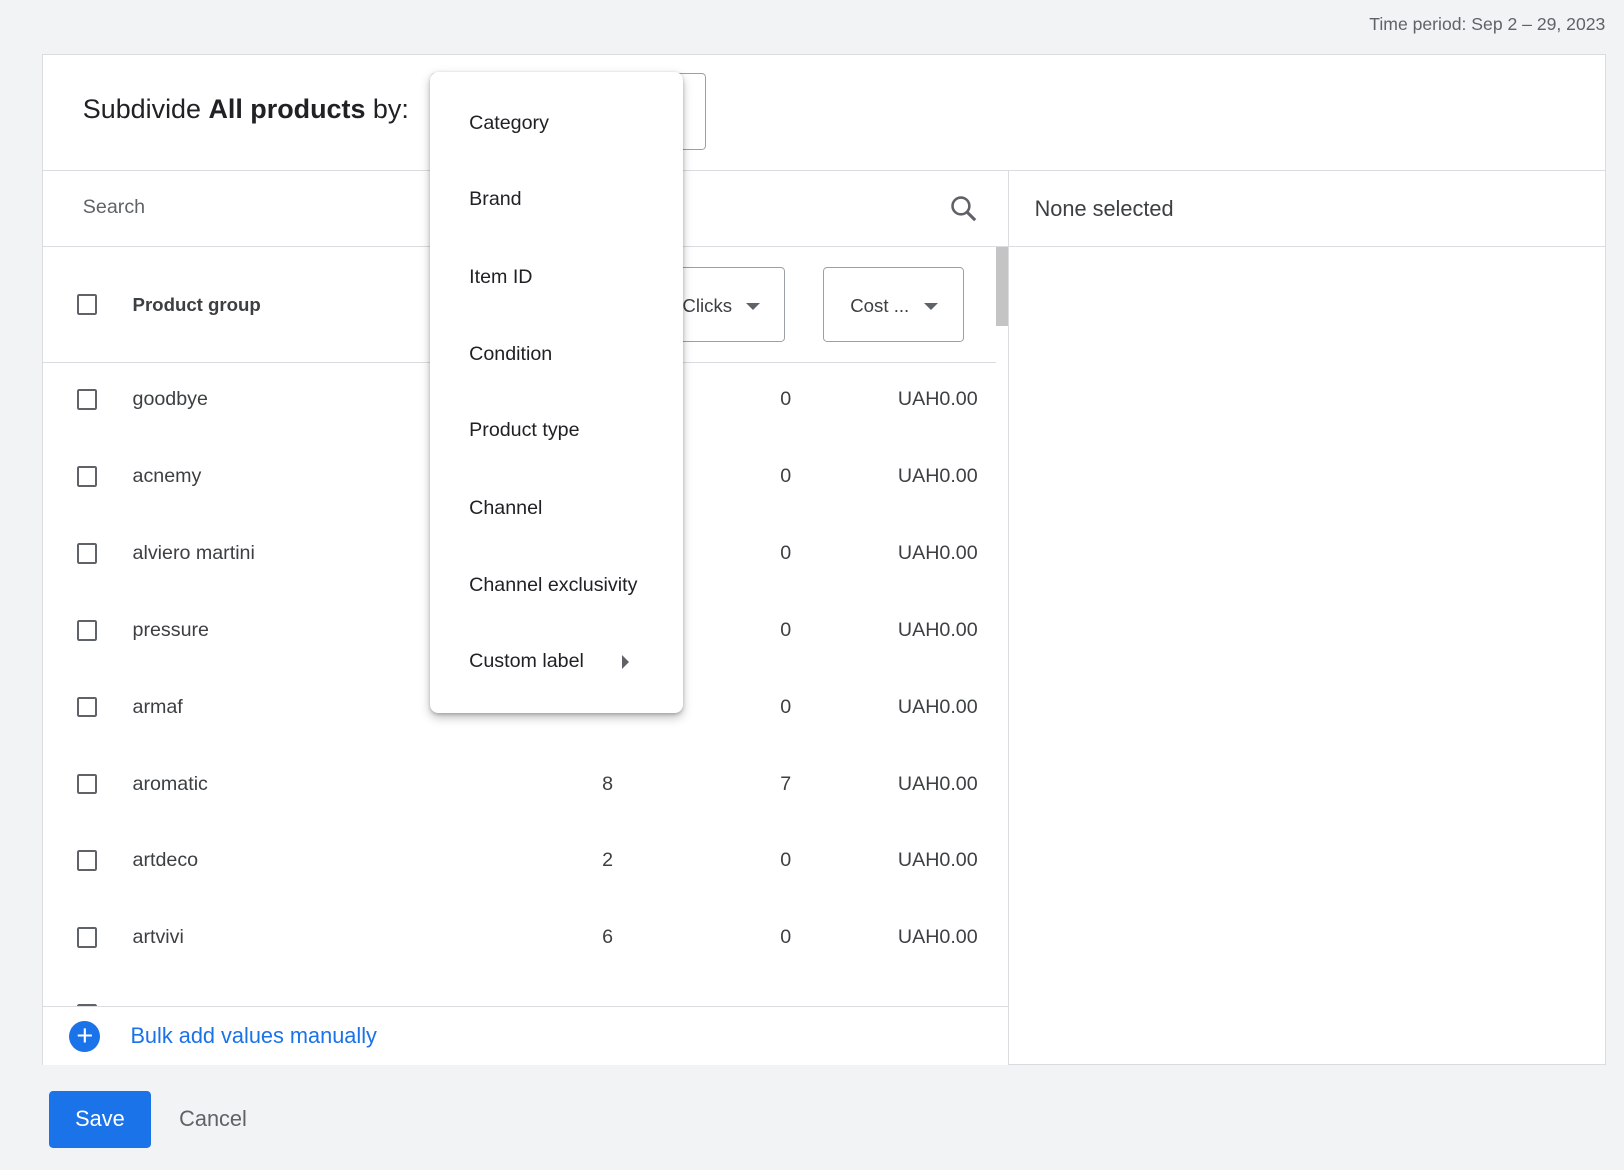 Image resolution: width=1624 pixels, height=1170 pixels. Describe the element at coordinates (519, 632) in the screenshot. I see `table-row: pressure 0 UAH0.00` at that location.